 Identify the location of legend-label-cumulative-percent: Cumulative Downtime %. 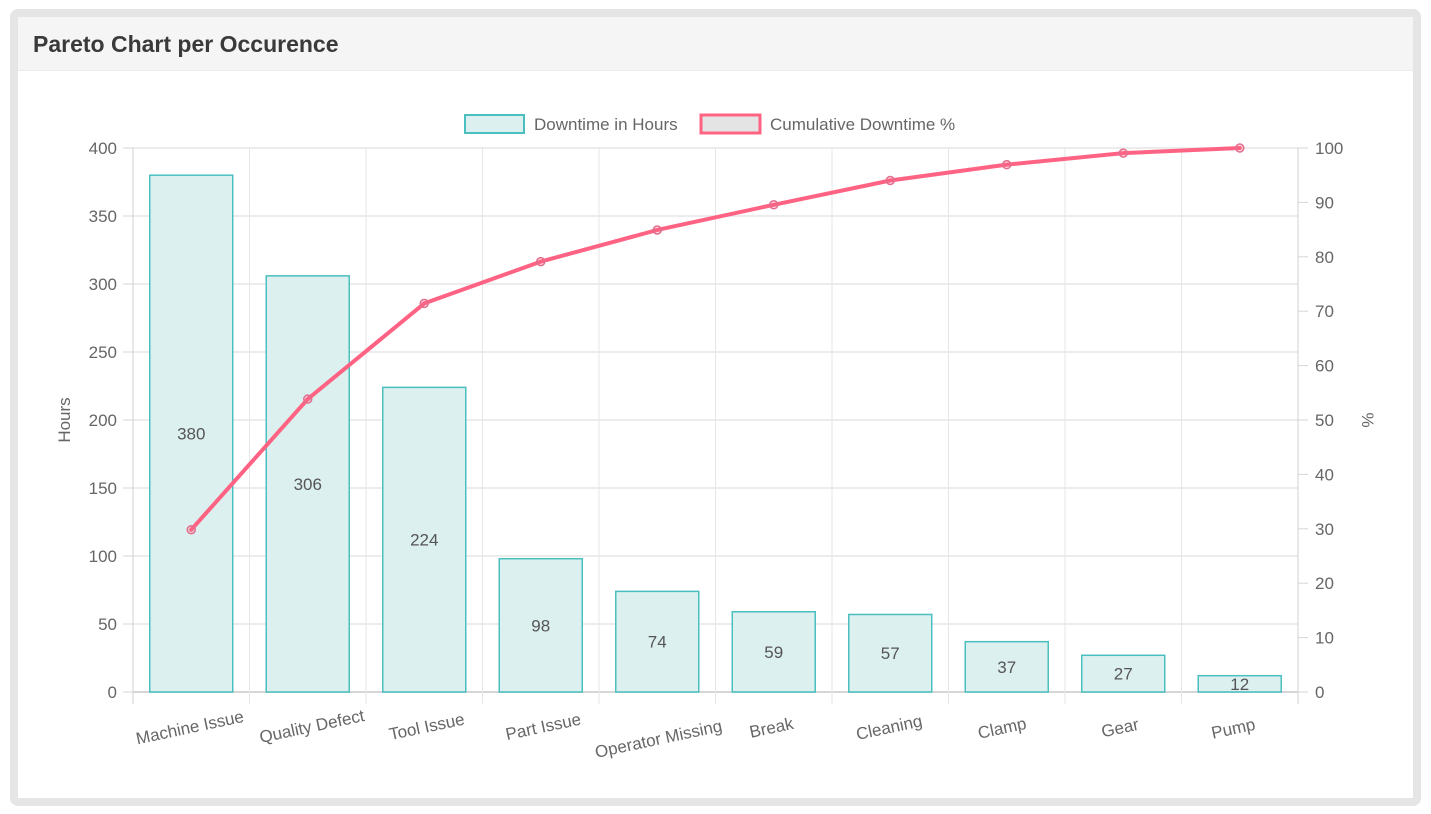
(862, 124).